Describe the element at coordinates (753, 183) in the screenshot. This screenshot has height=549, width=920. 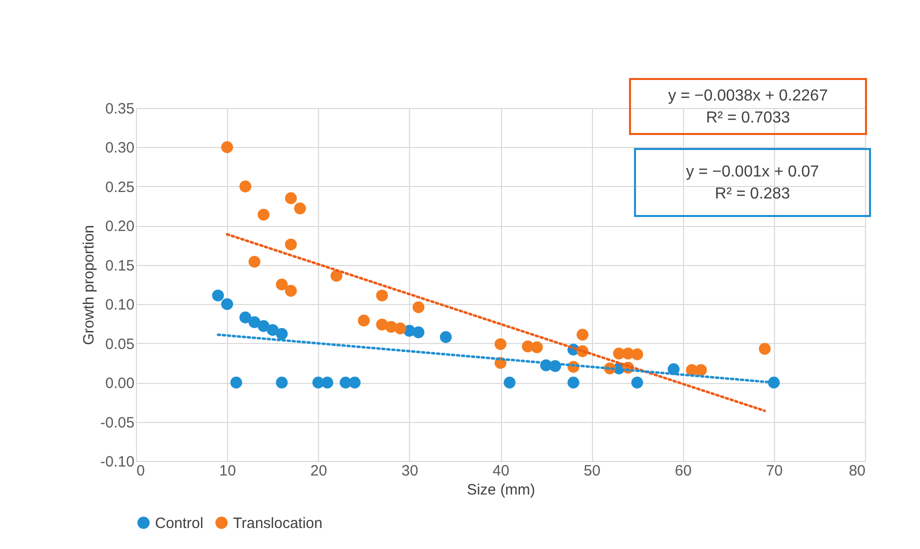
I see `annotation: y = −0.001x + 0.07 R² = 0.283` at that location.